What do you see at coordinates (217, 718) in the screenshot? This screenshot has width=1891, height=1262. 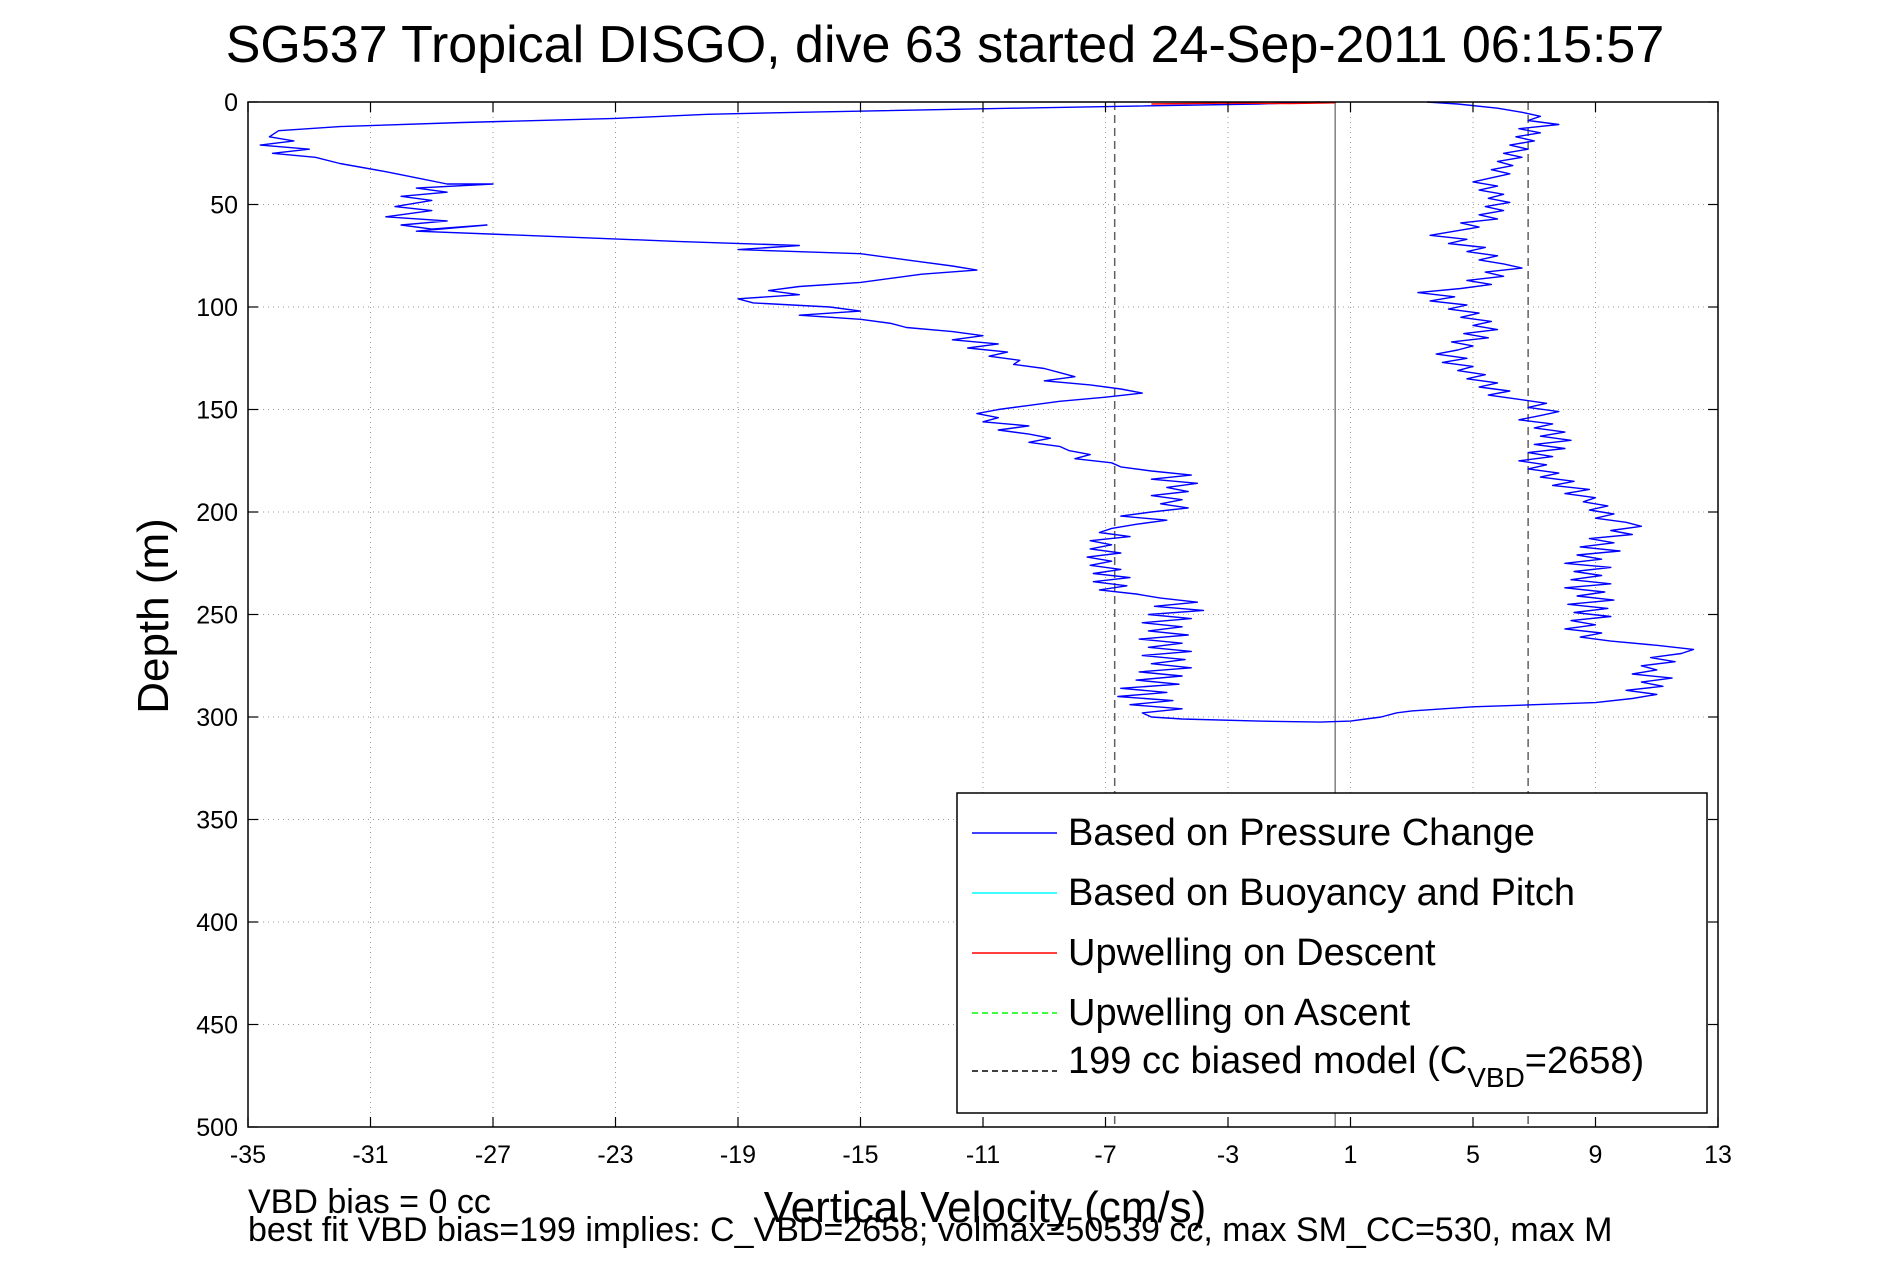 I see `y-tick-label: 300` at bounding box center [217, 718].